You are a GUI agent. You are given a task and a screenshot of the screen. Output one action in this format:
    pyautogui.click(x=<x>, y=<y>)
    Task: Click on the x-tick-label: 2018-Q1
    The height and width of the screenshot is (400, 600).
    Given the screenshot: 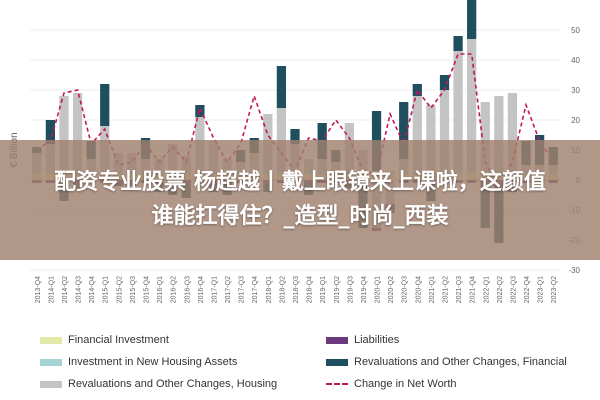 What is the action you would take?
    pyautogui.click(x=269, y=289)
    